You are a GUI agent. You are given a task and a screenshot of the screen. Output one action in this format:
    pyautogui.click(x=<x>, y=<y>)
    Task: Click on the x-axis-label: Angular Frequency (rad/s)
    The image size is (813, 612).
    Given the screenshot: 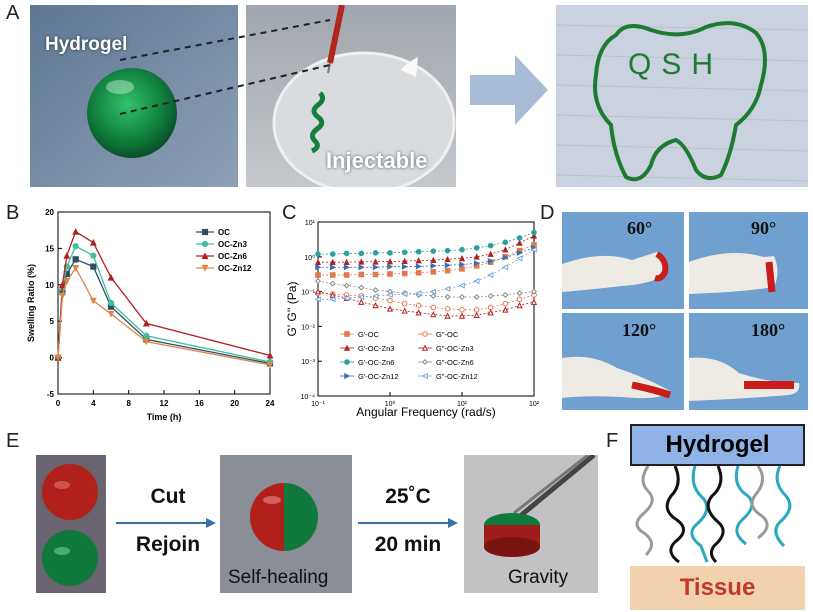 What is the action you would take?
    pyautogui.click(x=425, y=412)
    